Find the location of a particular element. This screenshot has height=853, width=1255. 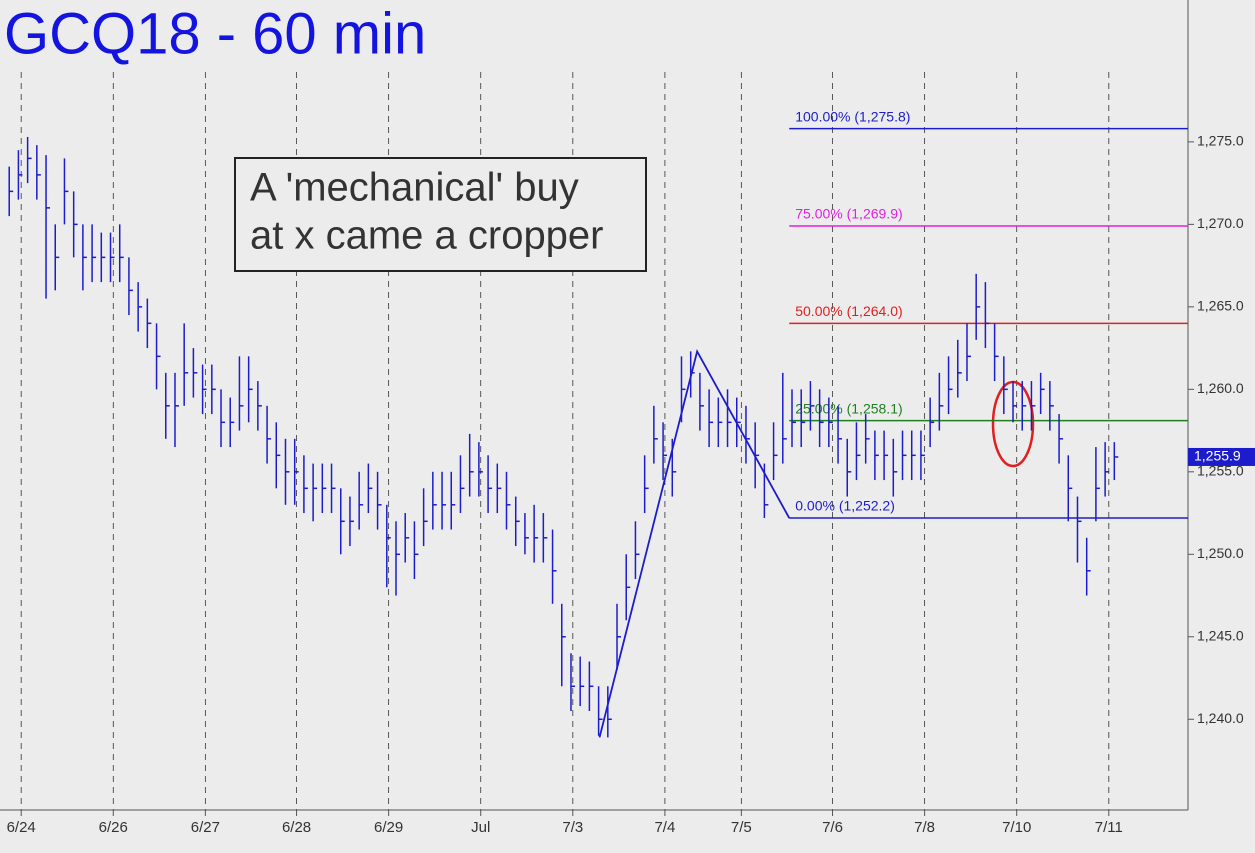

x-tick-label: 6/26 is located at coordinates (113, 827).